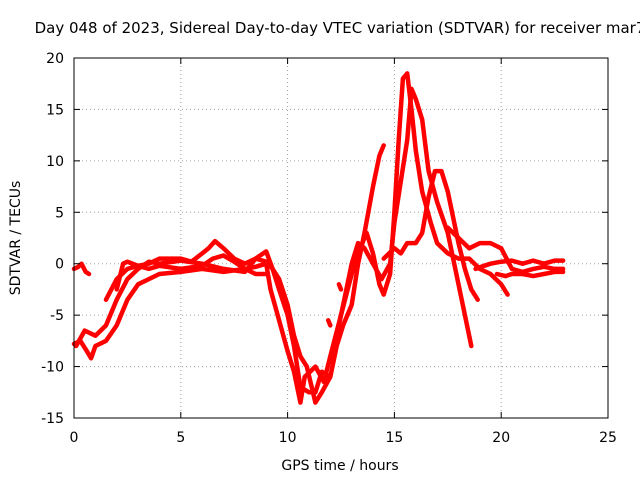 Image resolution: width=640 pixels, height=480 pixels. I want to click on x-tick-label: 25, so click(608, 438).